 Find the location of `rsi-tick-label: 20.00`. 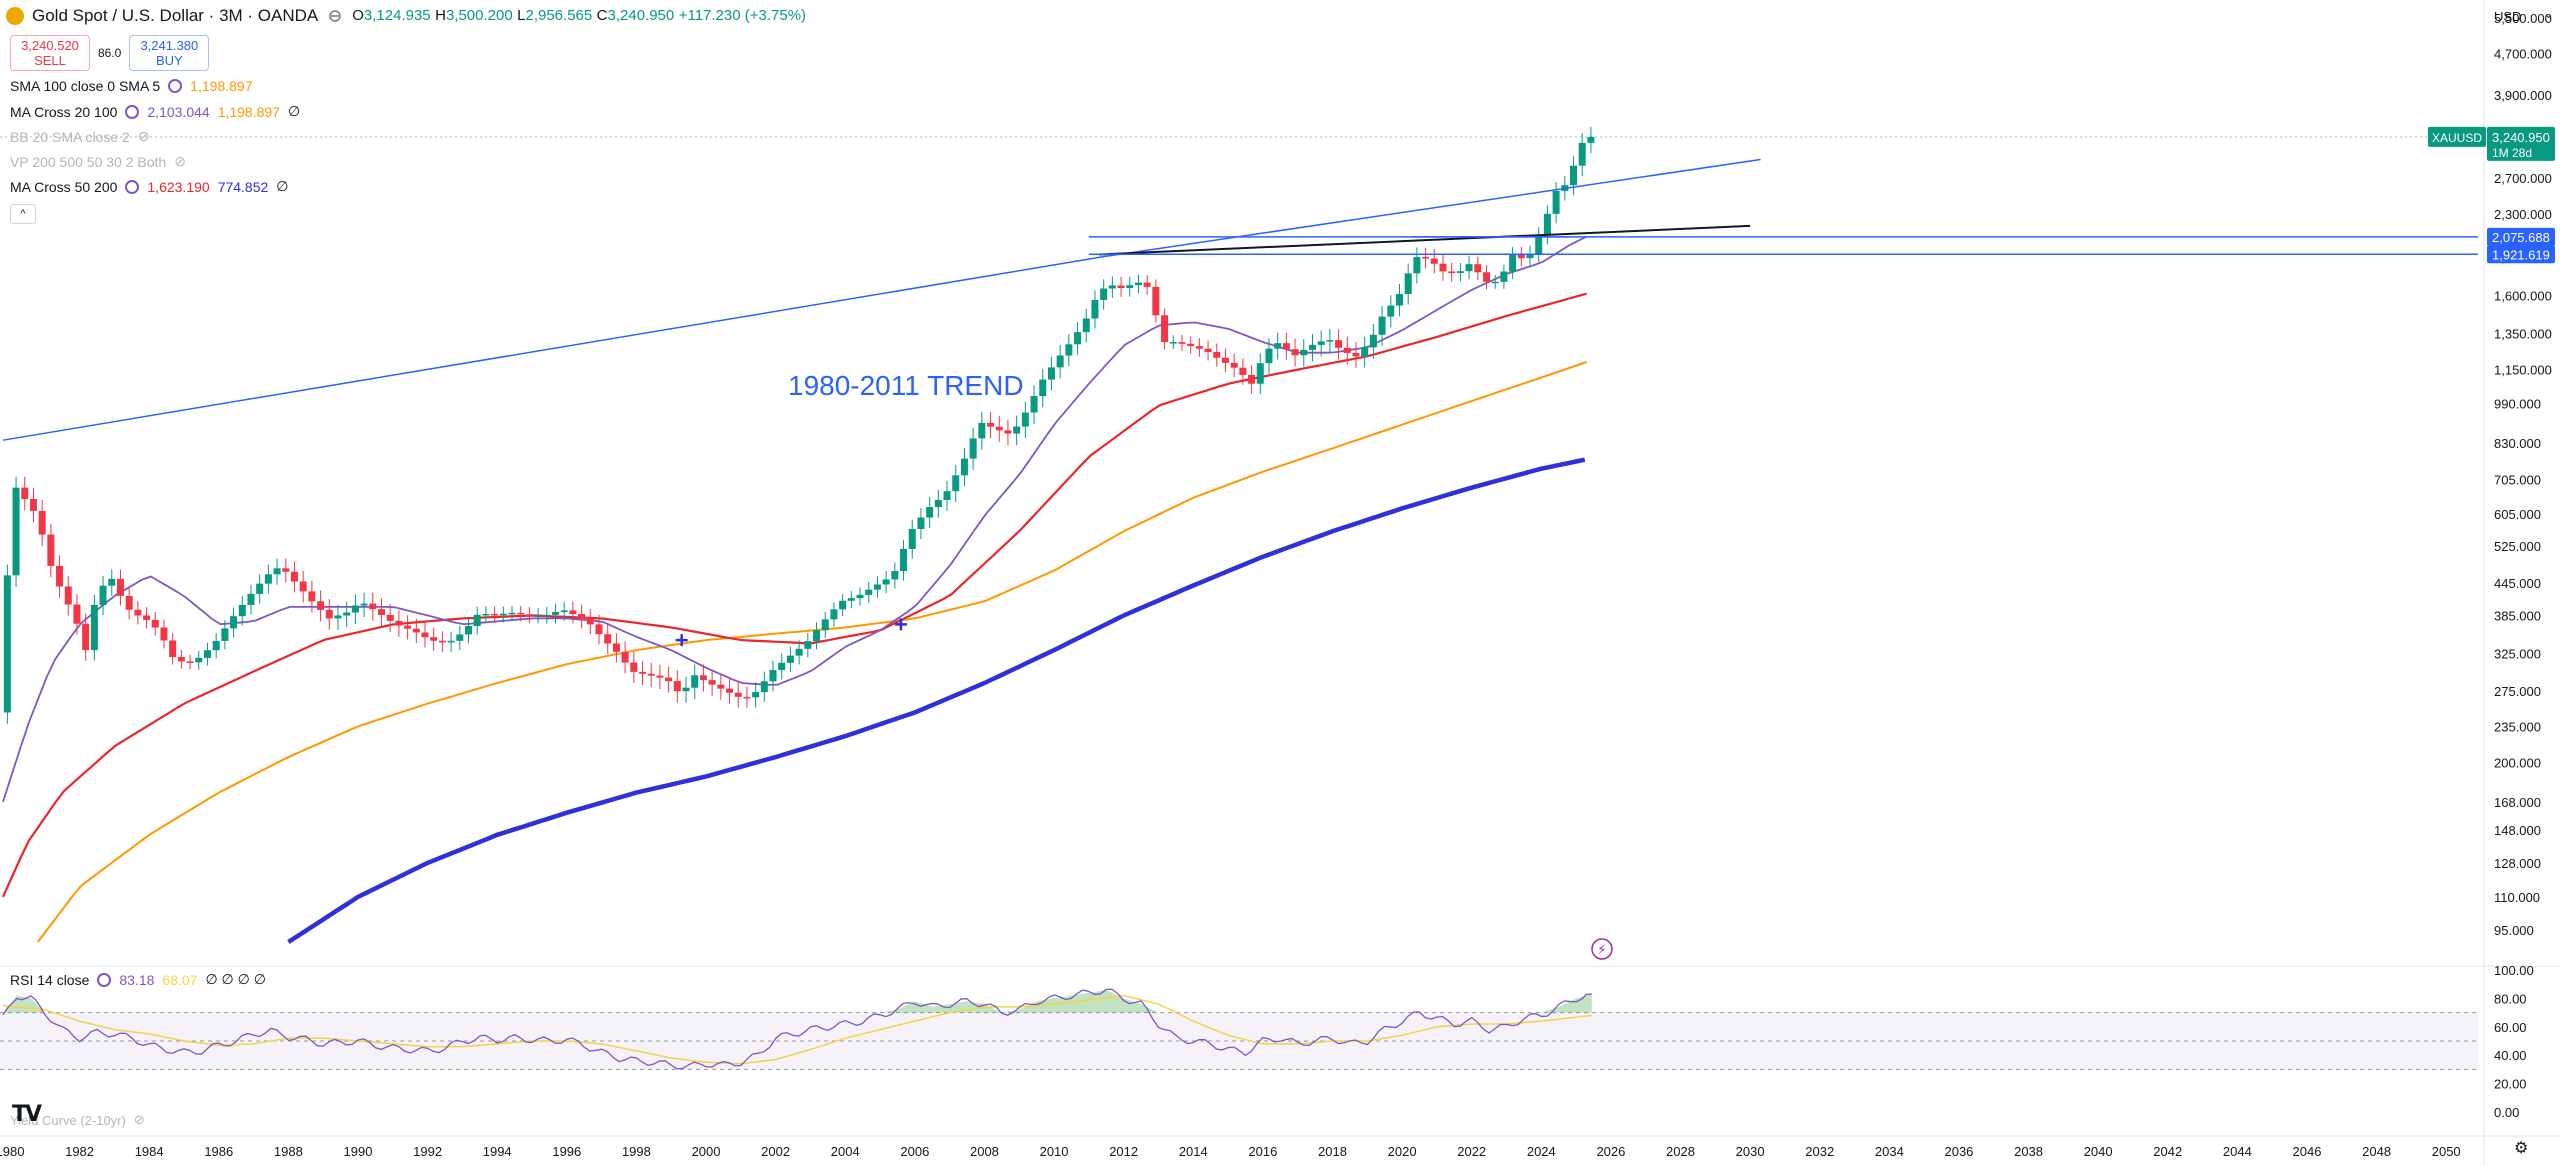

rsi-tick-label: 20.00 is located at coordinates (2510, 1084).